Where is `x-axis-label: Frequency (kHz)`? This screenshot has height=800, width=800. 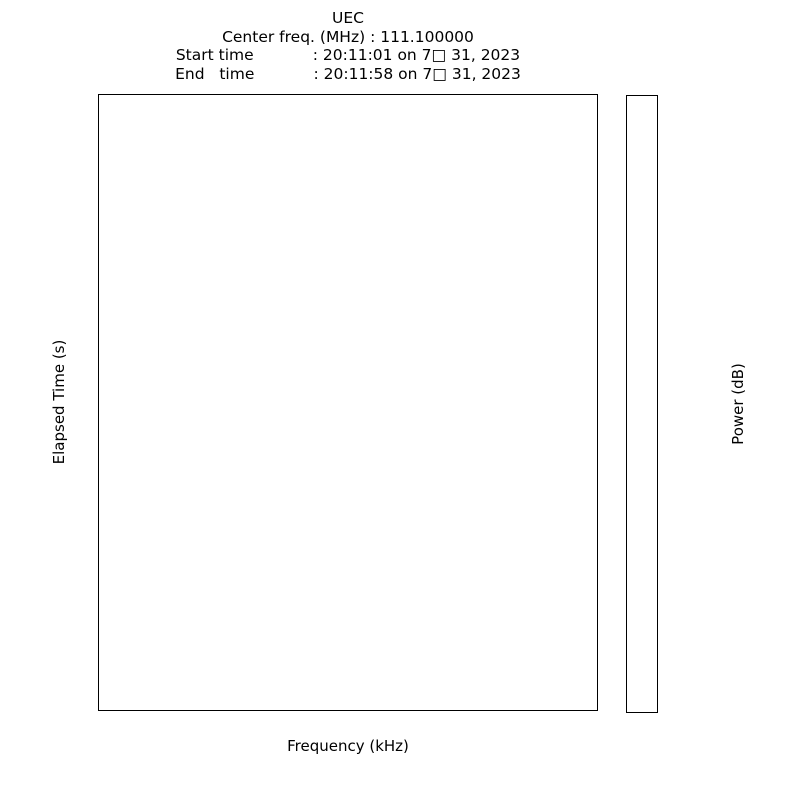 x-axis-label: Frequency (kHz) is located at coordinates (348, 746).